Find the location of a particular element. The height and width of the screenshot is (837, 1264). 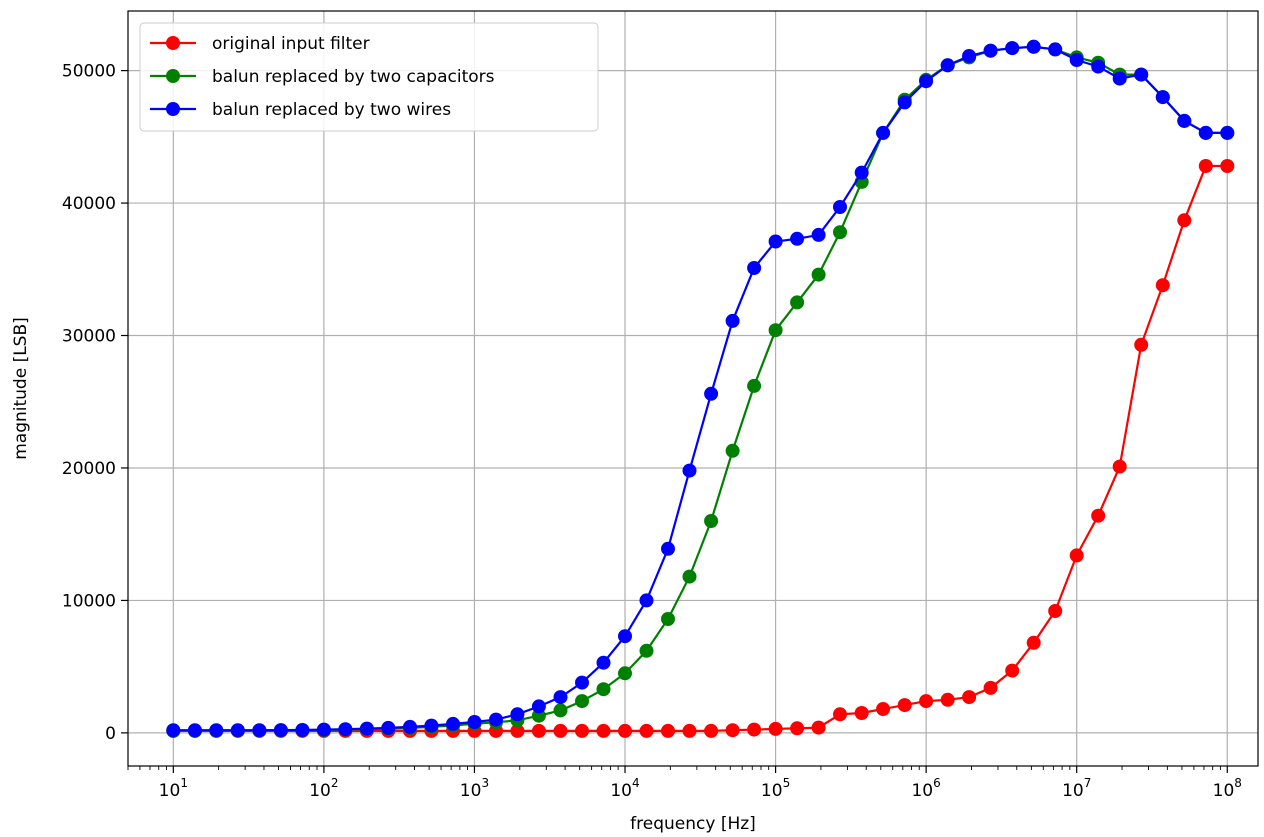

x-tick-label: 10¹ is located at coordinates (173, 788).